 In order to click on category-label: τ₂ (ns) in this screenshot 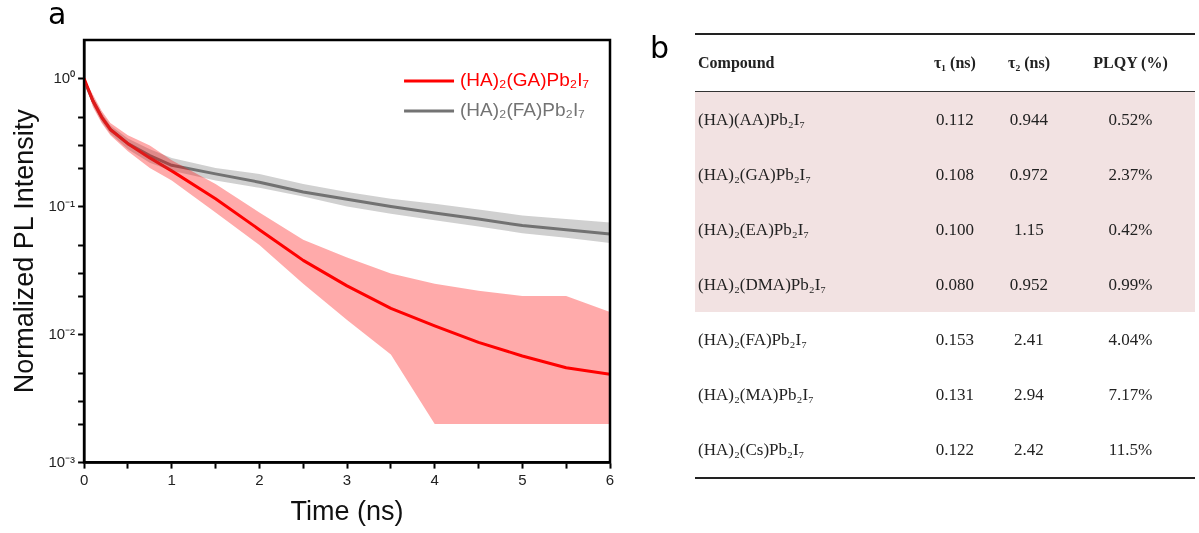, I will do `click(1029, 63)`.